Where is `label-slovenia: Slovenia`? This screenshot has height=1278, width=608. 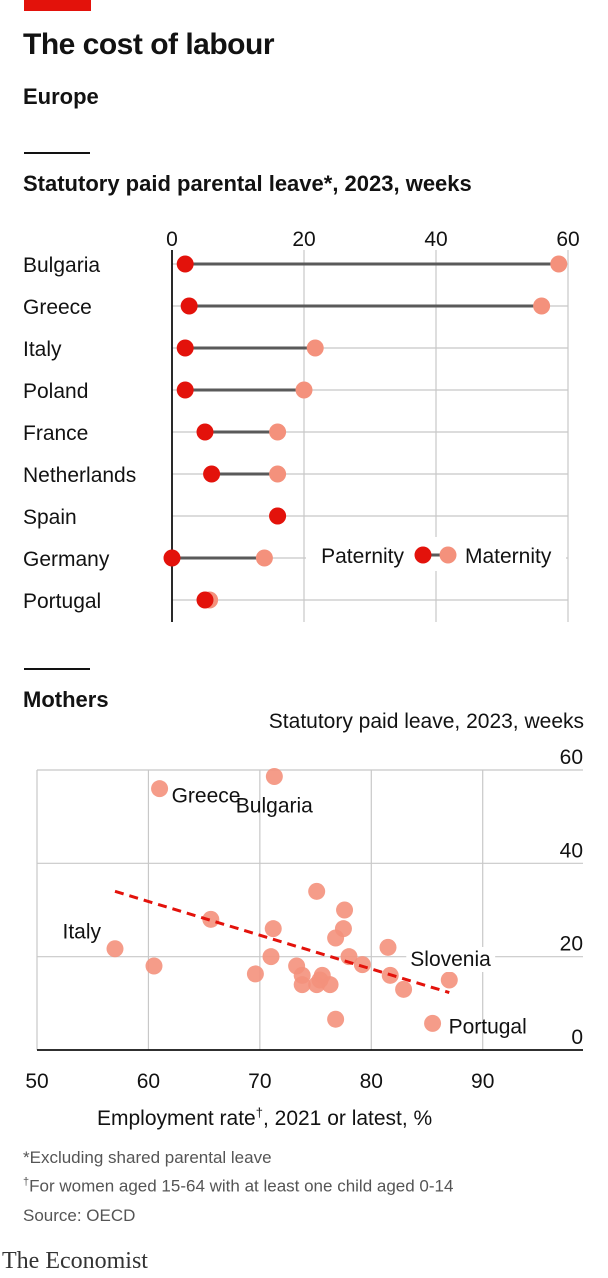 label-slovenia: Slovenia is located at coordinates (450, 959).